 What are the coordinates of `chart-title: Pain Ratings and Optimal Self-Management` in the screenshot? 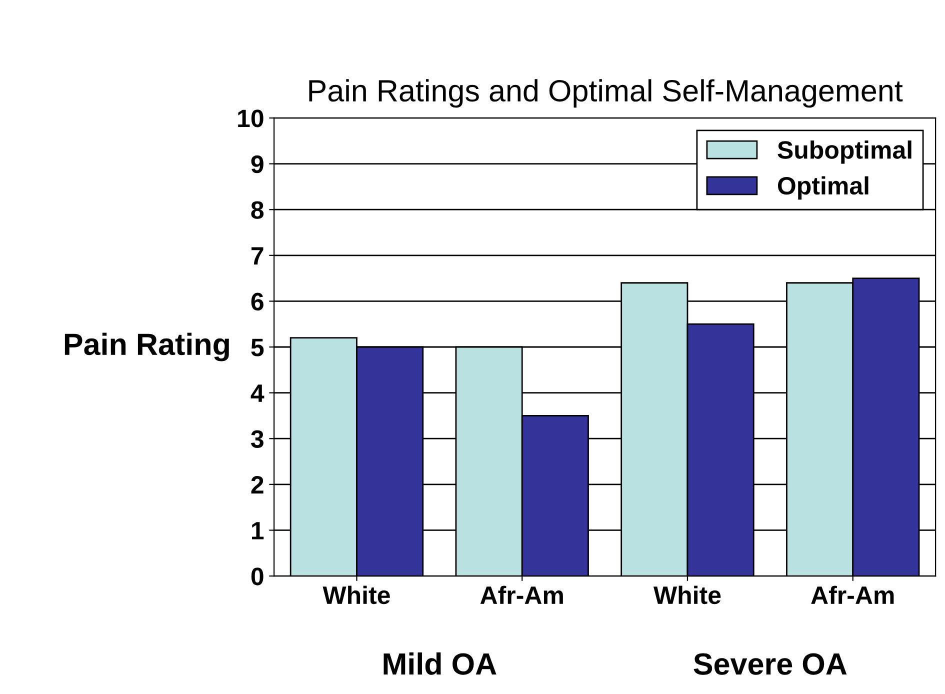 It's located at (606, 93).